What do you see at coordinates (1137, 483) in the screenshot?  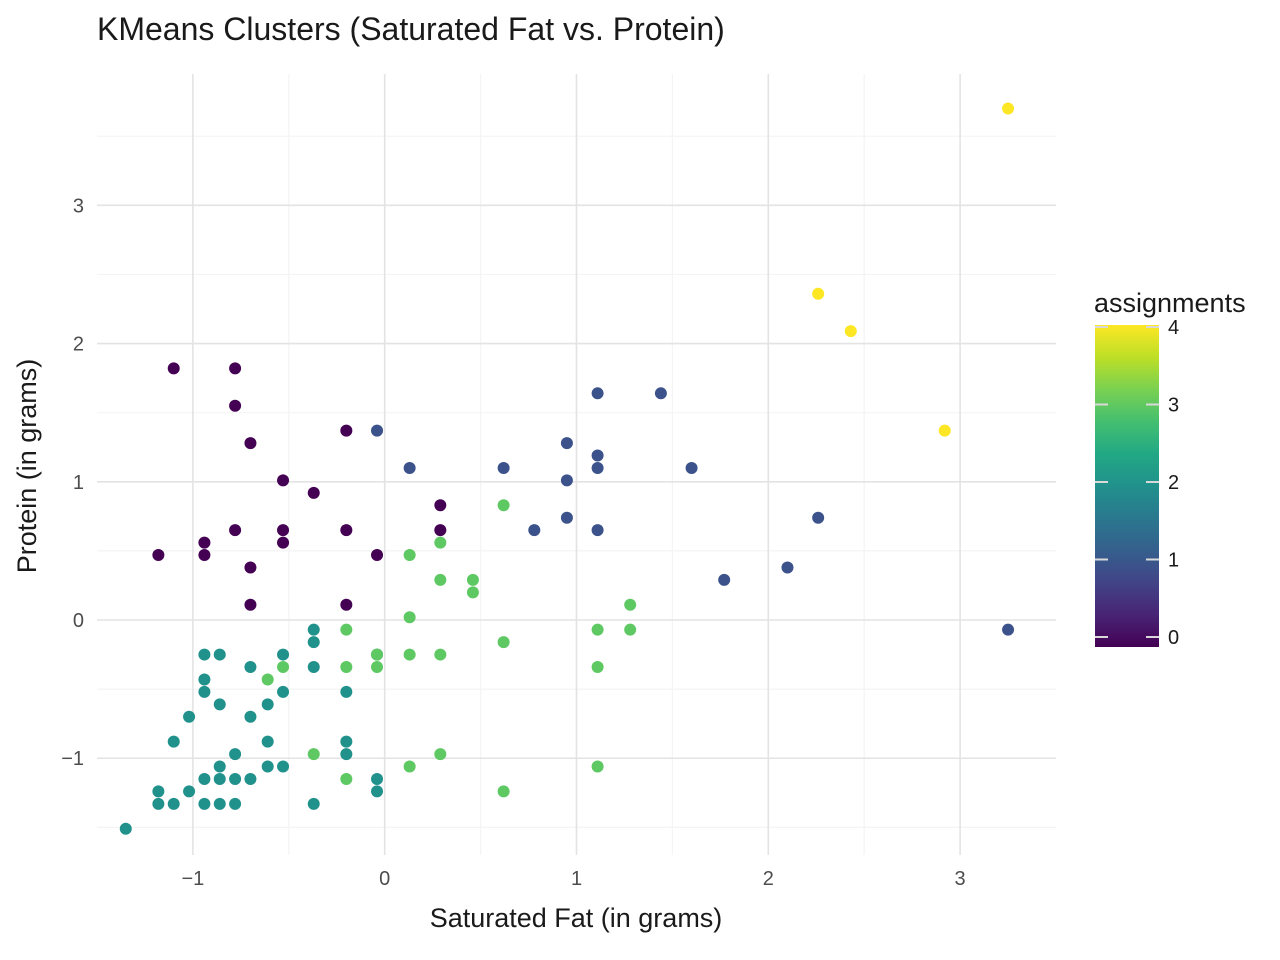 I see `legend-ticks: 0 1 2 3 4` at bounding box center [1137, 483].